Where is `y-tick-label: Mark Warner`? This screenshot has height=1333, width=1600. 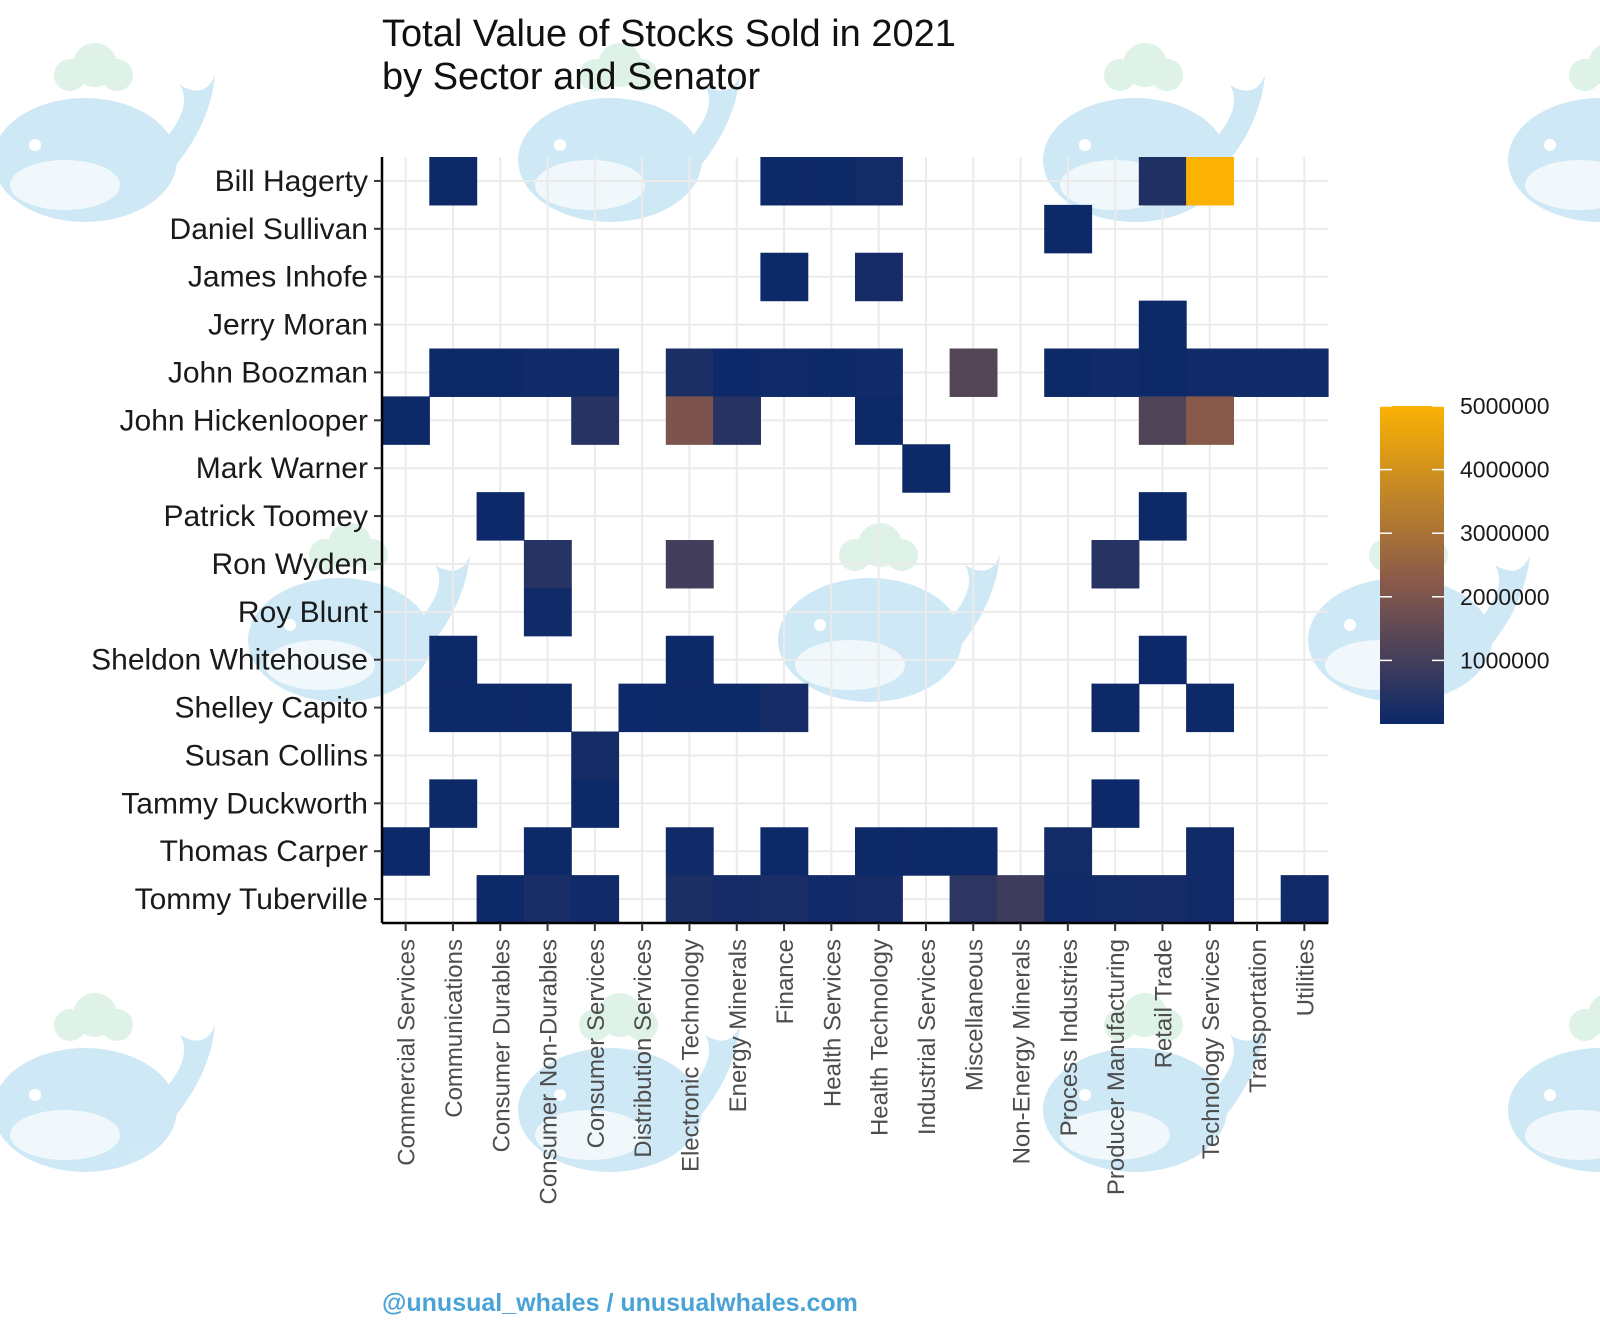 y-tick-label: Mark Warner is located at coordinates (282, 468).